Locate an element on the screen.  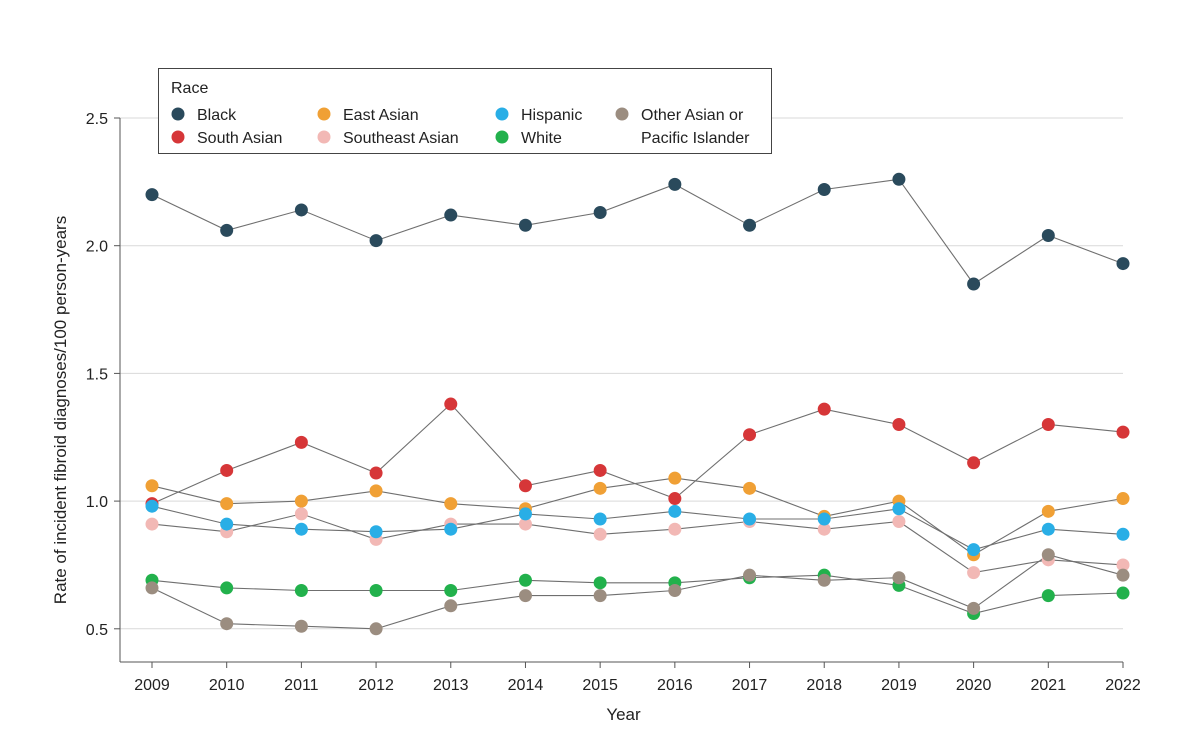
x-tick-label: 2022 is located at coordinates (1123, 685).